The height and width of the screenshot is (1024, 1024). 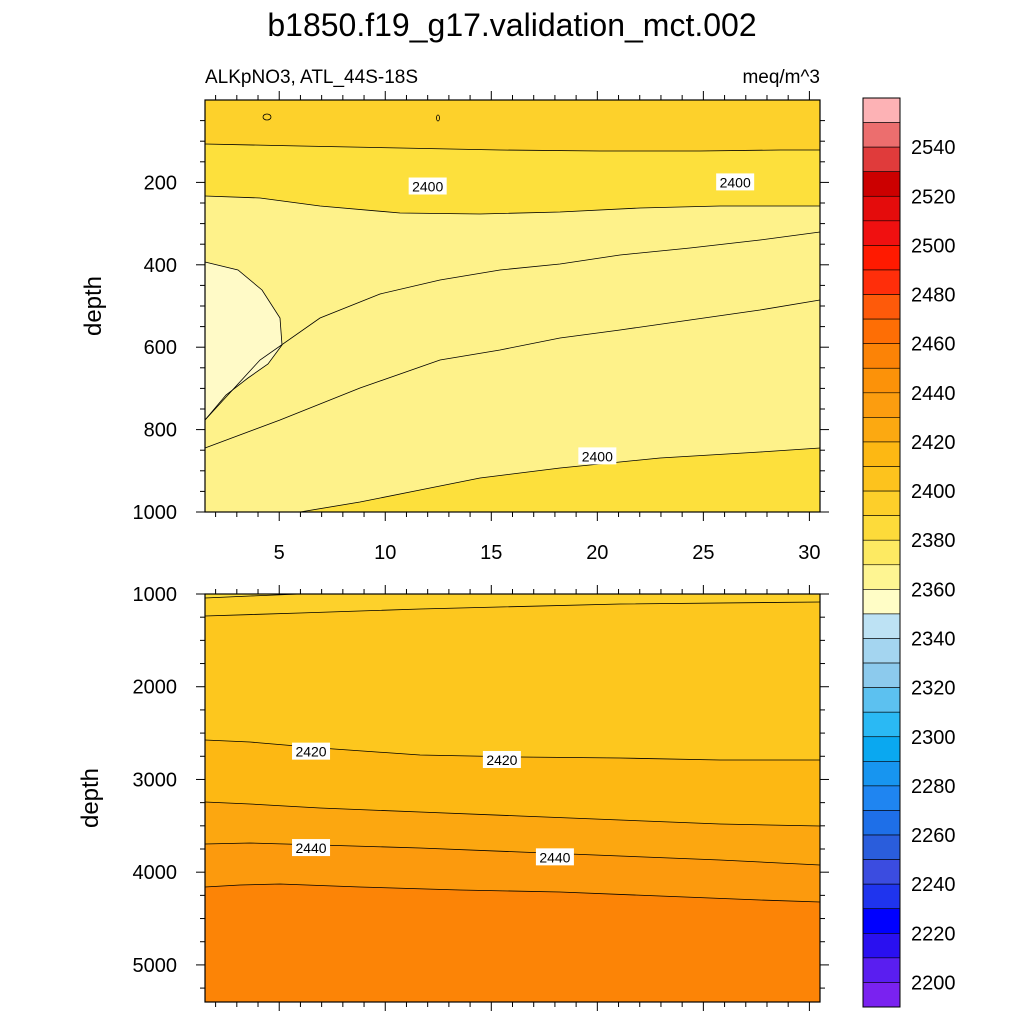 What do you see at coordinates (155, 873) in the screenshot?
I see `y-tick-label: 4000` at bounding box center [155, 873].